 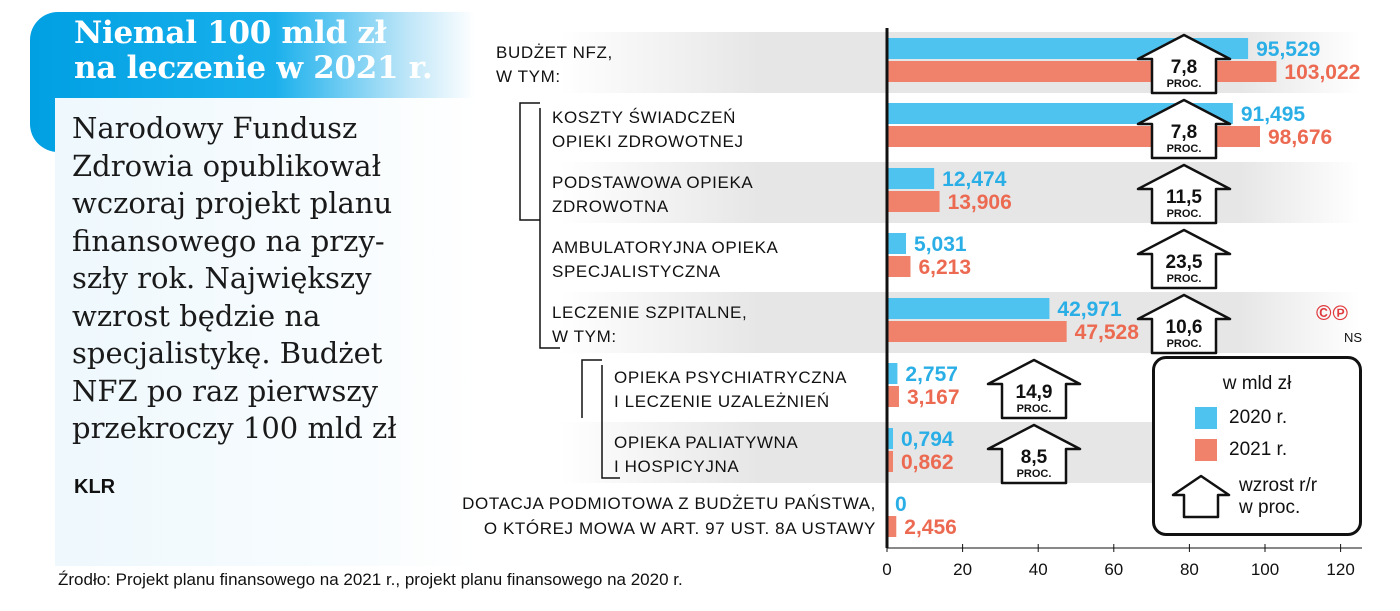 I want to click on value-label-2020: 0,794, so click(x=927, y=439).